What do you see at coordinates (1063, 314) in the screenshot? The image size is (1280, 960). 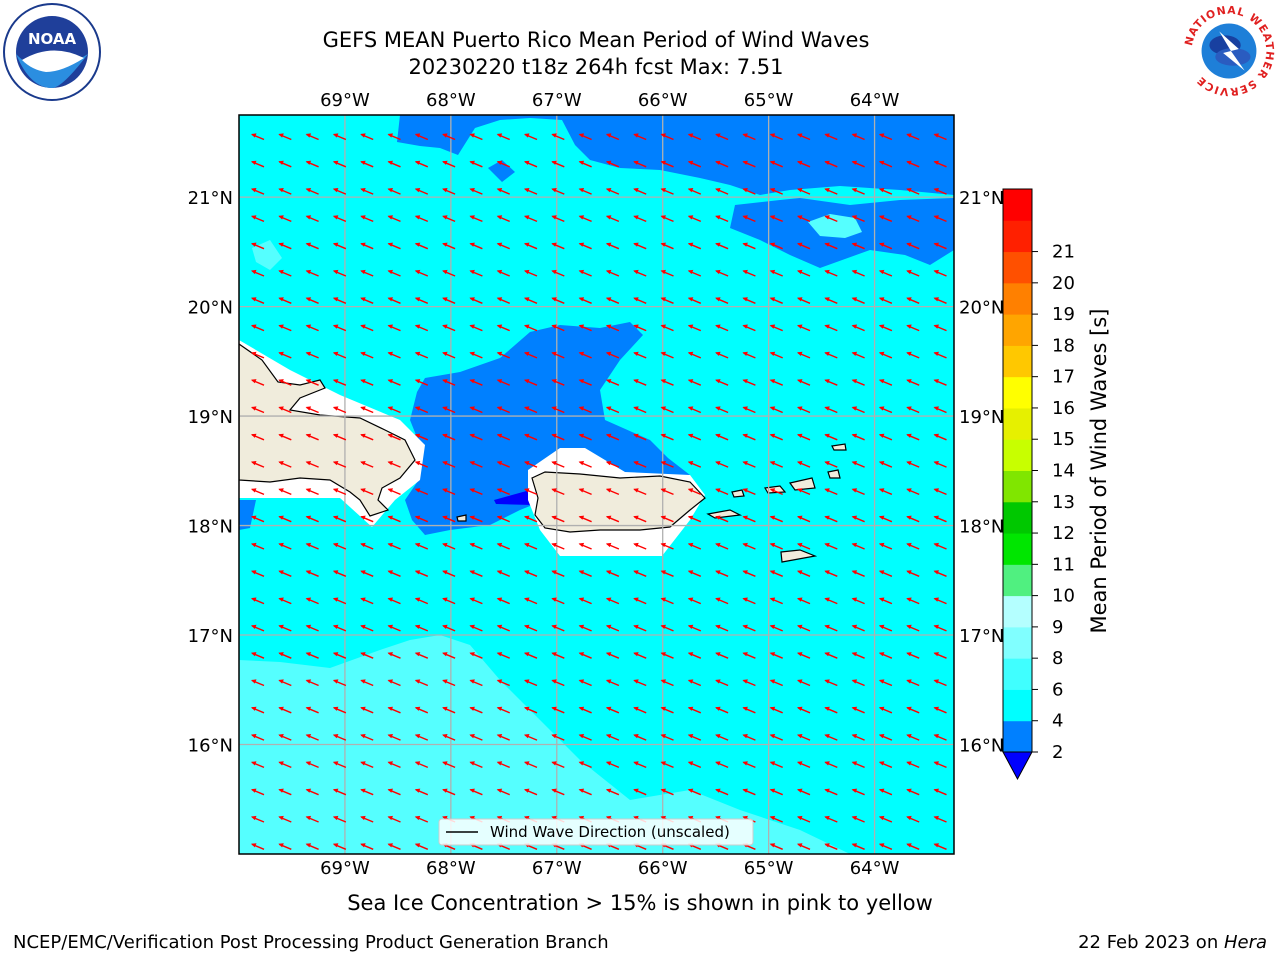 I see `colorbar-tick-label: 19` at bounding box center [1063, 314].